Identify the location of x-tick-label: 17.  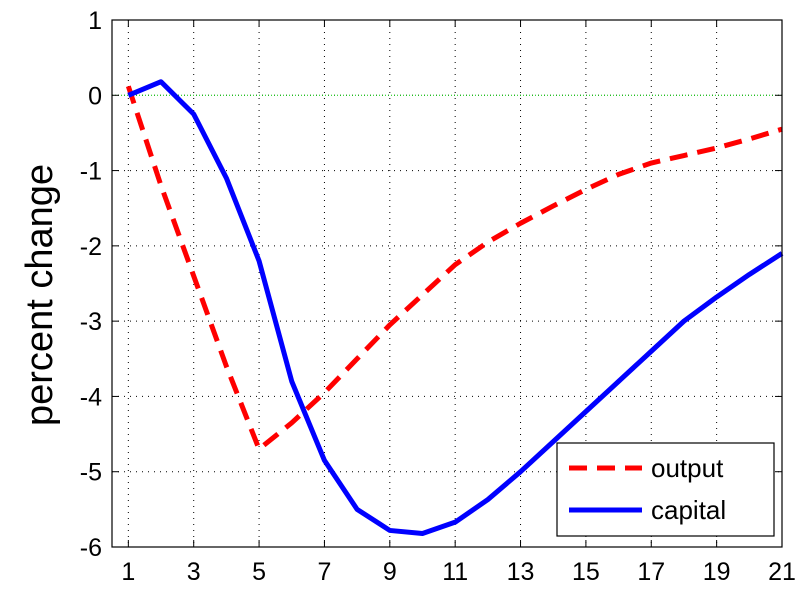
(651, 572).